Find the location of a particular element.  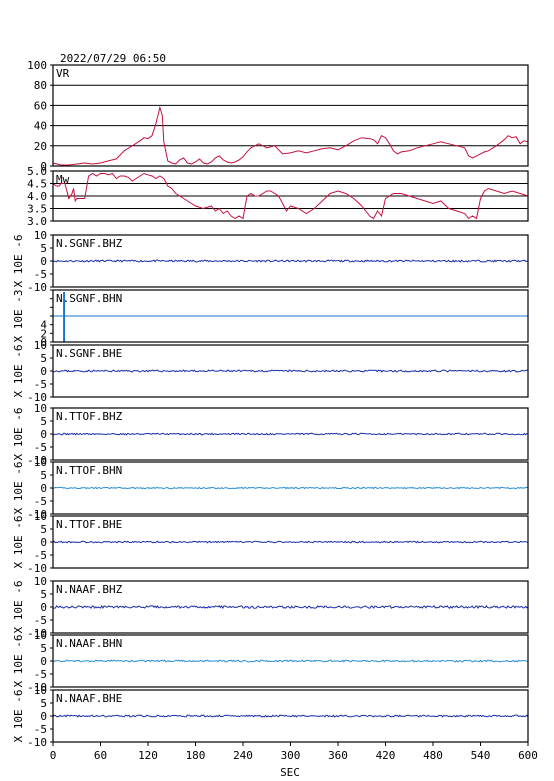

panel-vr: 100 80 60 40 20 0 VR is located at coordinates (278, 116).